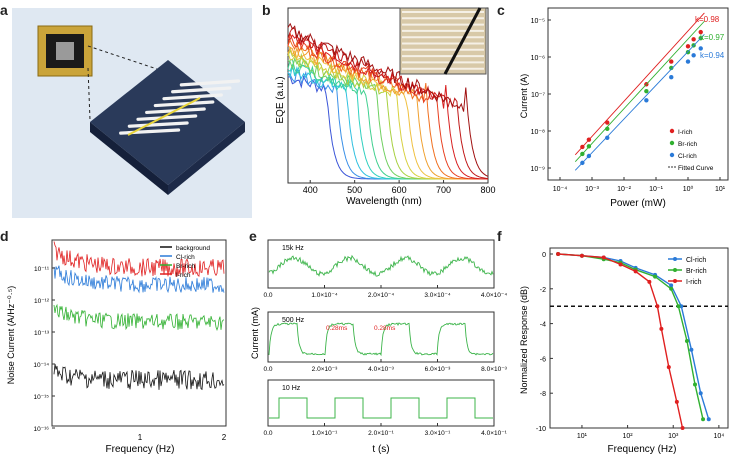  What do you see at coordinates (293, 320) in the screenshot?
I see `panel-e-mid-label: 500 Hz` at bounding box center [293, 320].